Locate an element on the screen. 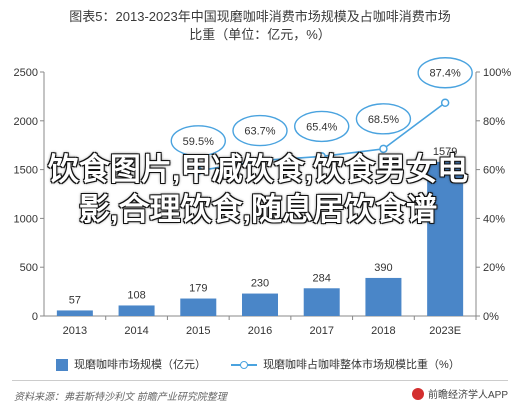  source-note: 资料来源：弗若斯特沙利文 前瞻产业研究院整理 is located at coordinates (120, 397).